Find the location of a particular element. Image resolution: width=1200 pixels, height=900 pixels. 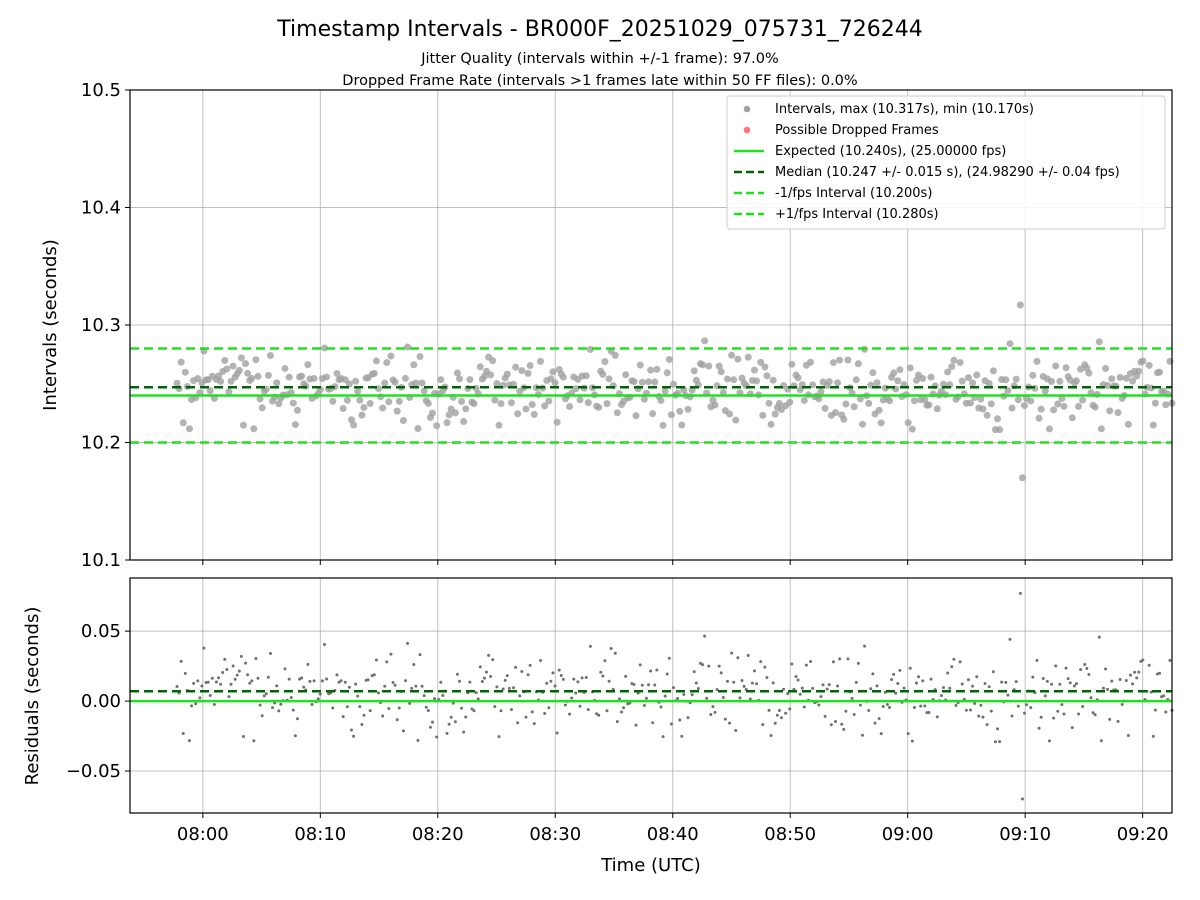

legend-label-expected: Expected (10.240s), (25.00000 fps) is located at coordinates (890, 151).